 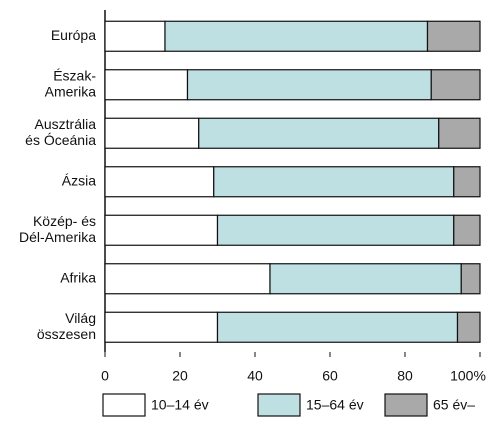 What do you see at coordinates (105, 376) in the screenshot?
I see `x-tick-label: 0` at bounding box center [105, 376].